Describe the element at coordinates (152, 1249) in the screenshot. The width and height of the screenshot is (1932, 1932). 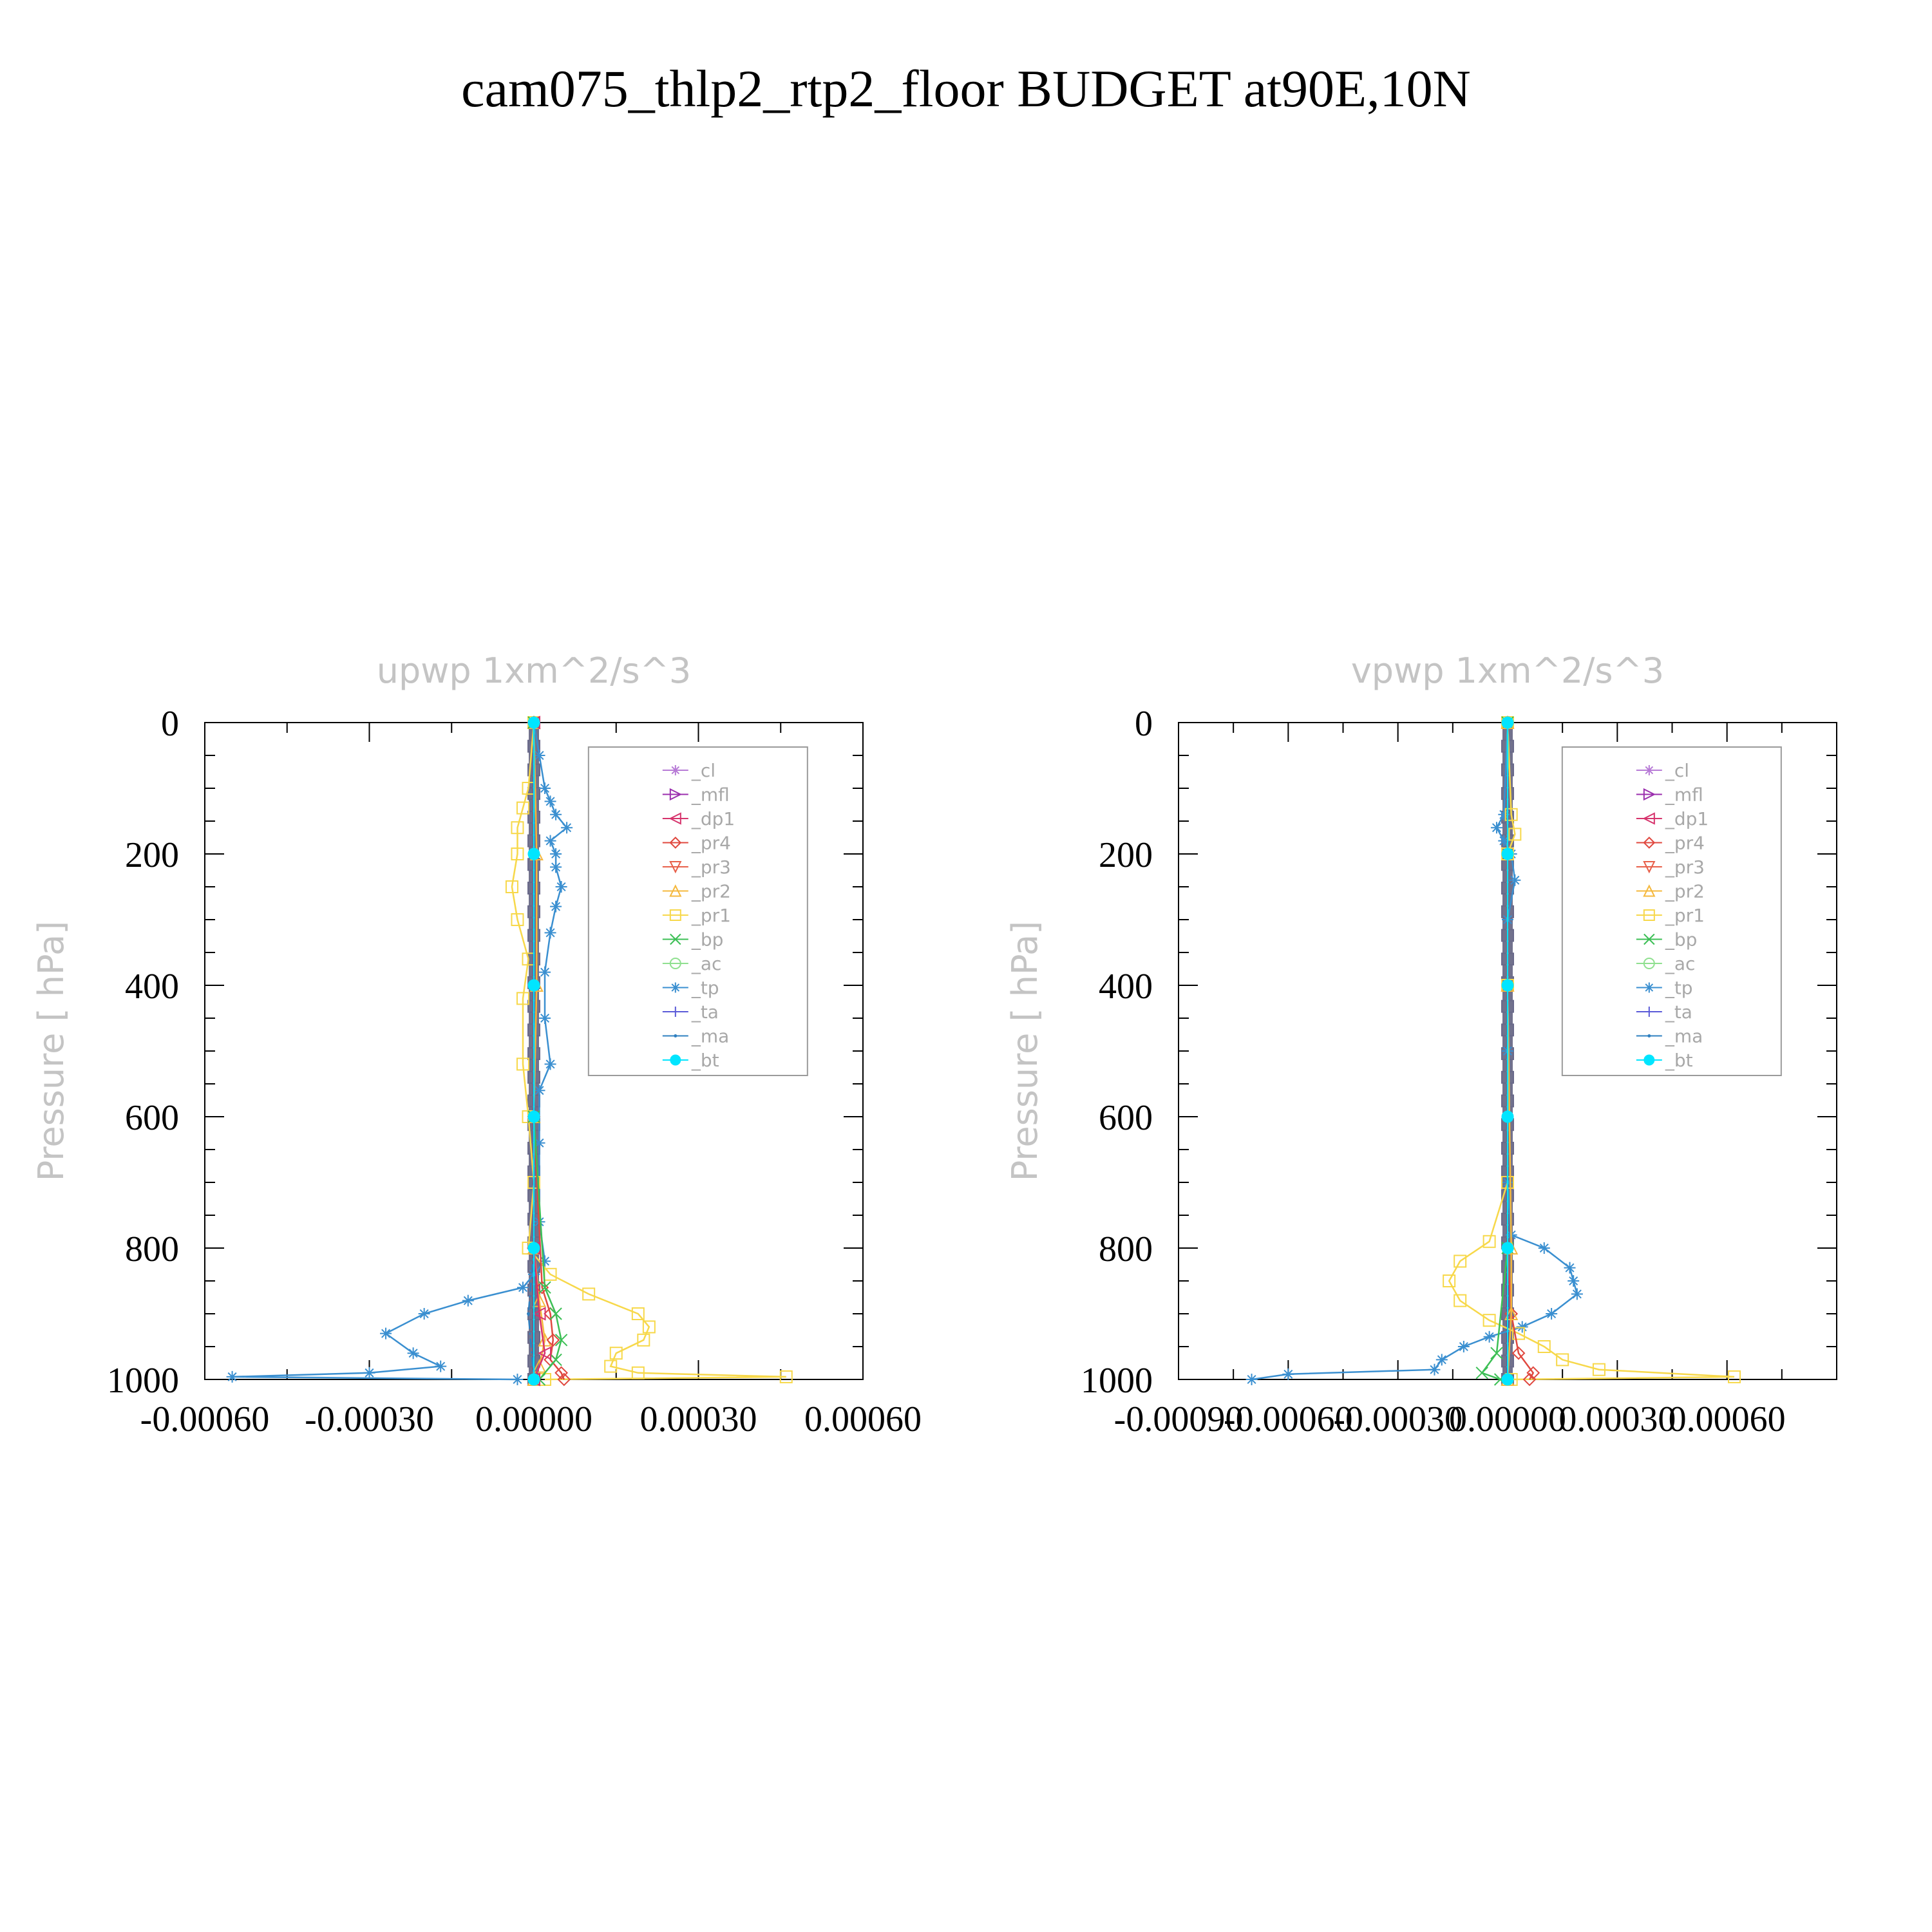
I see `y-tick-label: 800` at that location.